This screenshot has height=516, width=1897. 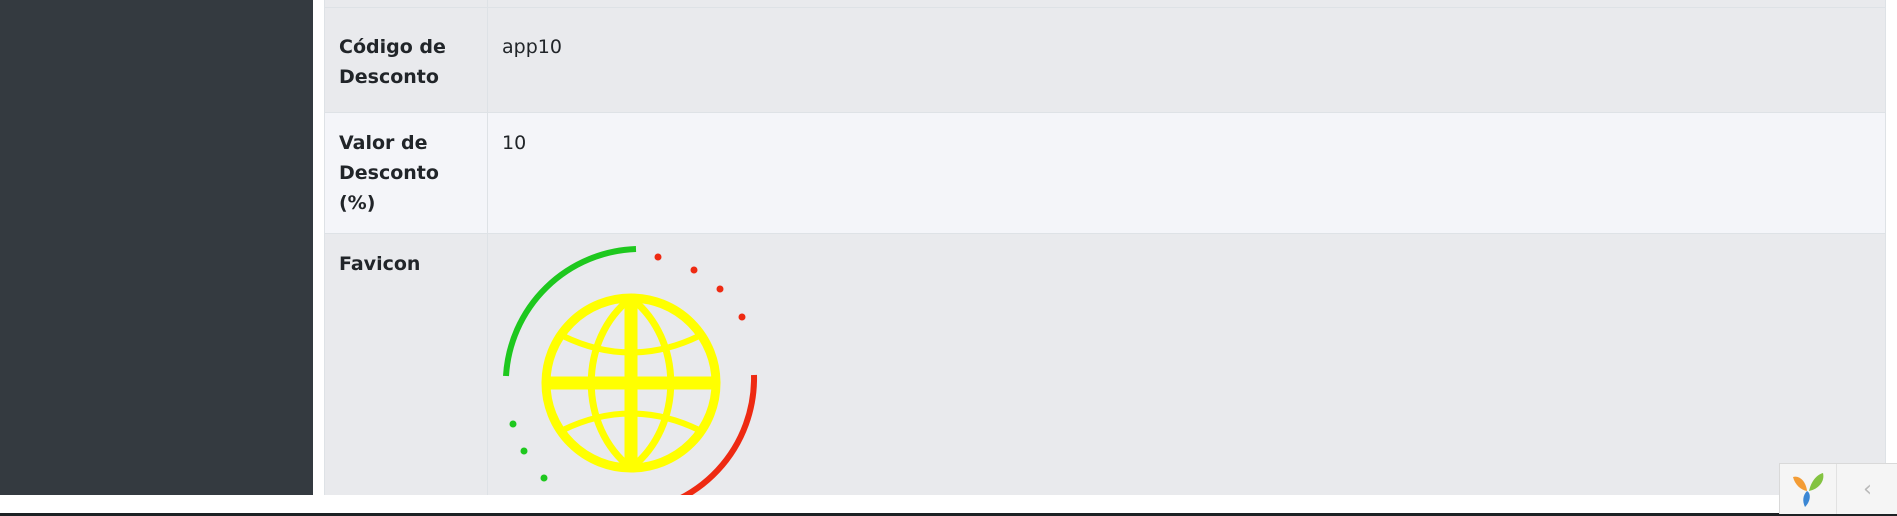 I want to click on table-row, so click(x=1105, y=4).